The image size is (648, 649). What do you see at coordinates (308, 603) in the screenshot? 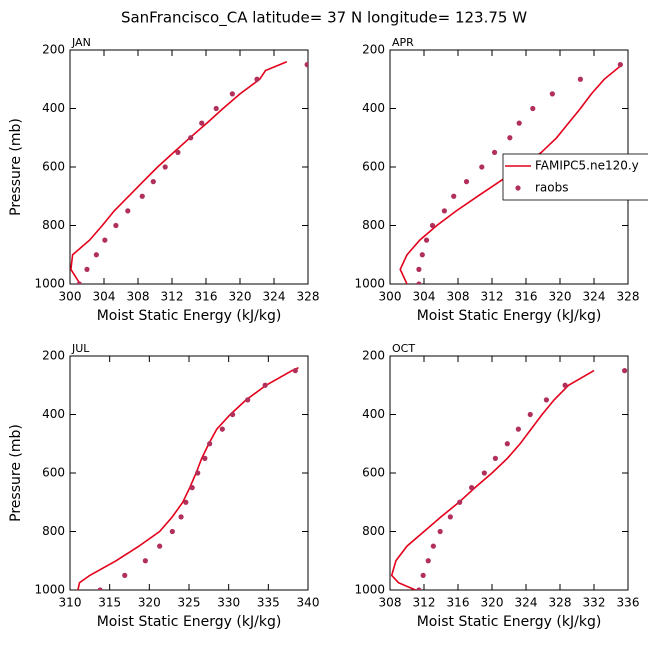
I see `x-tick-label: 340` at bounding box center [308, 603].